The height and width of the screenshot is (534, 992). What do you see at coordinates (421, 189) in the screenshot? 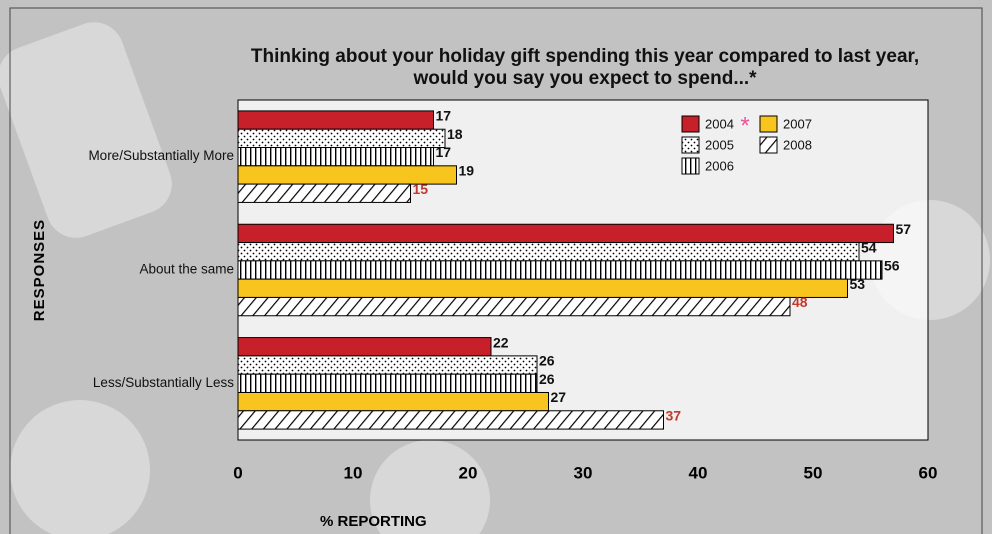
I see `value-label: 15` at bounding box center [421, 189].